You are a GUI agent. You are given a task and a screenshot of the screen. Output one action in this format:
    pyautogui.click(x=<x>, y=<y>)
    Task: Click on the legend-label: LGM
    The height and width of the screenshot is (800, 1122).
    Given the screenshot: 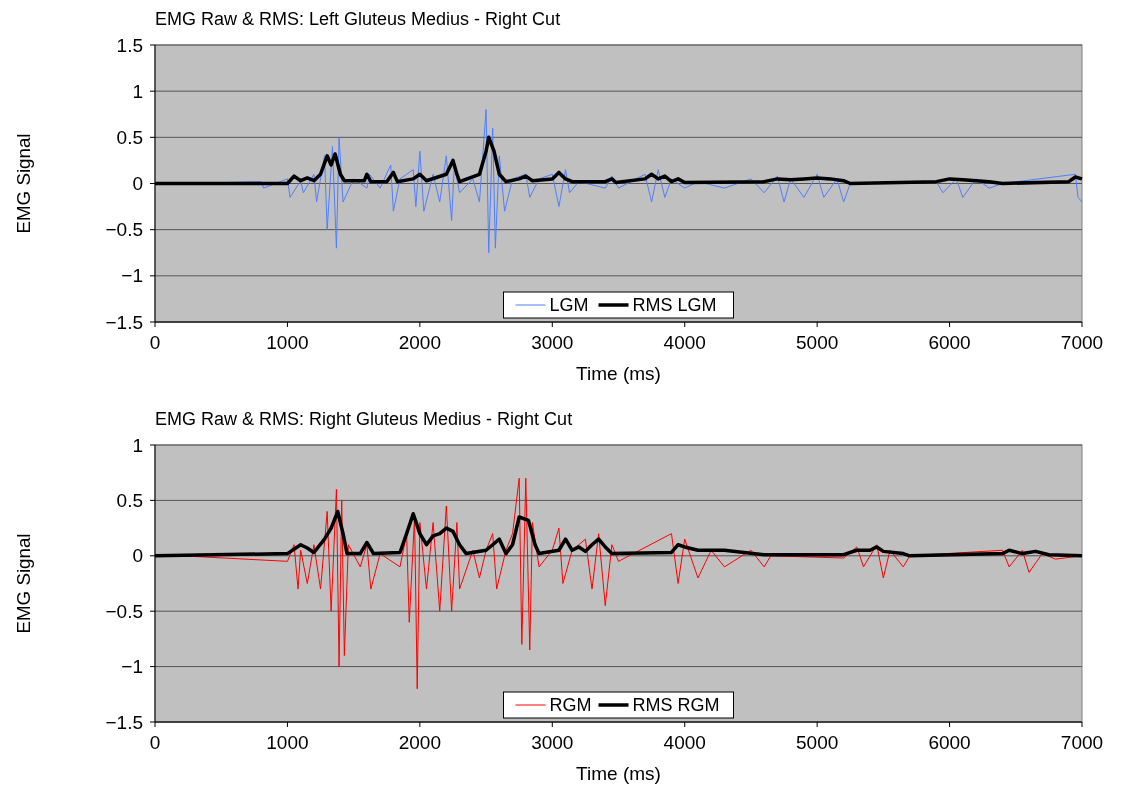 What is the action you would take?
    pyautogui.click(x=569, y=305)
    